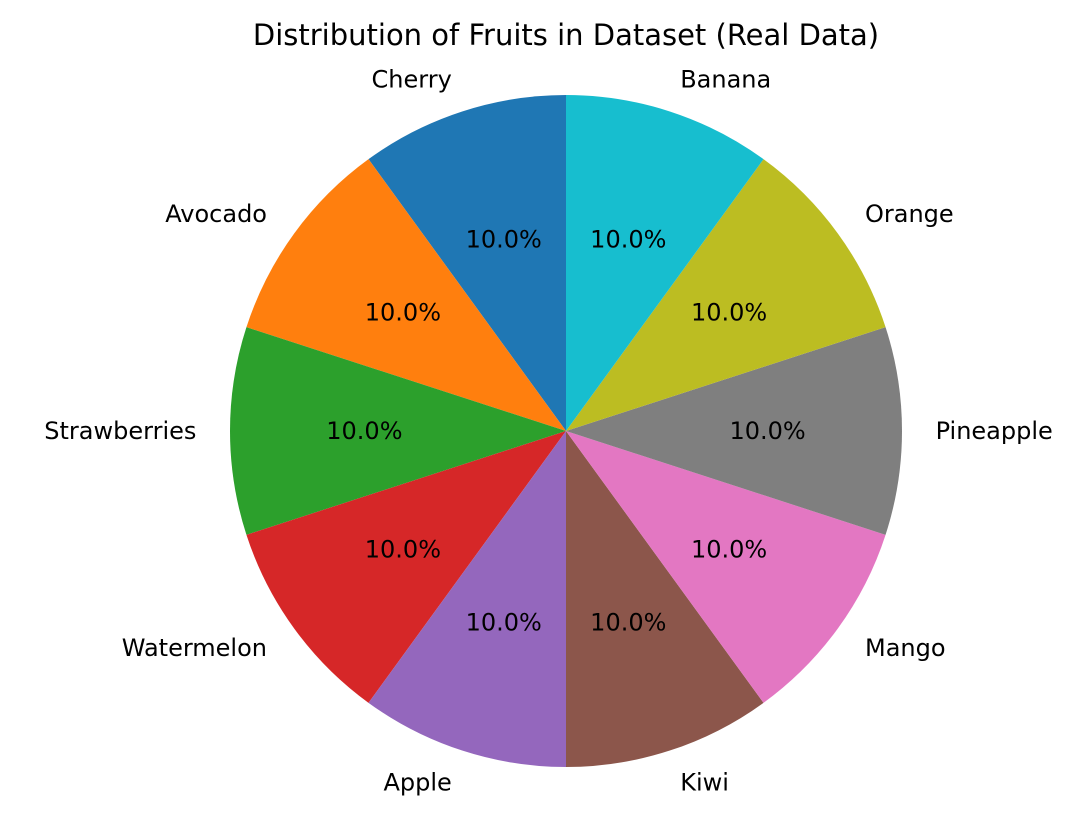 The height and width of the screenshot is (821, 1090). What do you see at coordinates (628, 623) in the screenshot?
I see `percent-label-kiwi: 10.0%` at bounding box center [628, 623].